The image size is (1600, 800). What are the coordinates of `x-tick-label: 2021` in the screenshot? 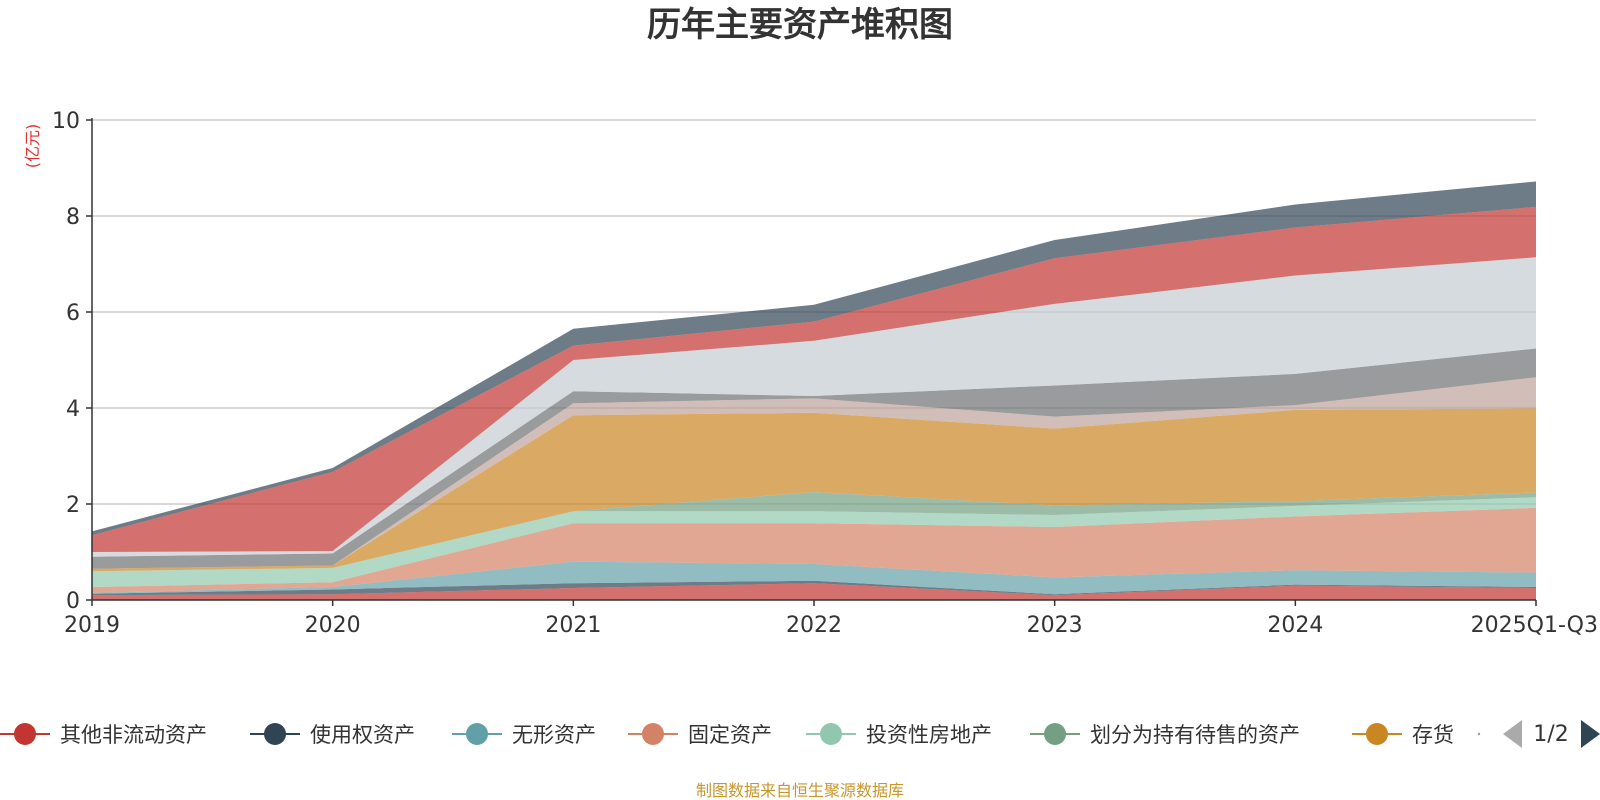 It's located at (573, 625).